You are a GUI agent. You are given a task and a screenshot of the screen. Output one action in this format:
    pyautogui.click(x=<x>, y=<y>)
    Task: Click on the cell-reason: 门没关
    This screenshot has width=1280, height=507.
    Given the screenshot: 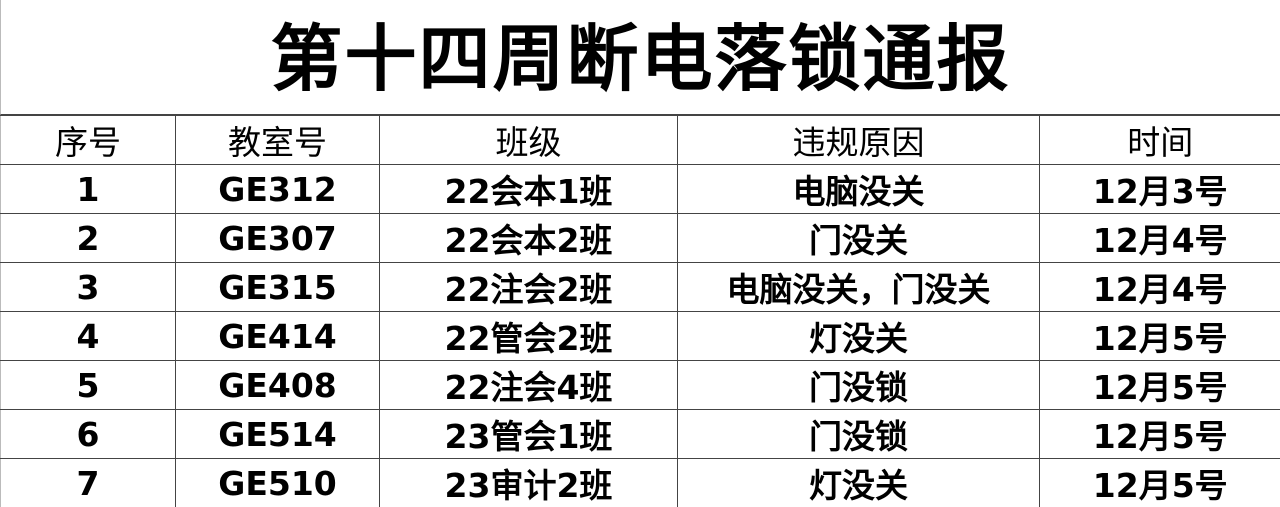 What is the action you would take?
    pyautogui.click(x=859, y=238)
    